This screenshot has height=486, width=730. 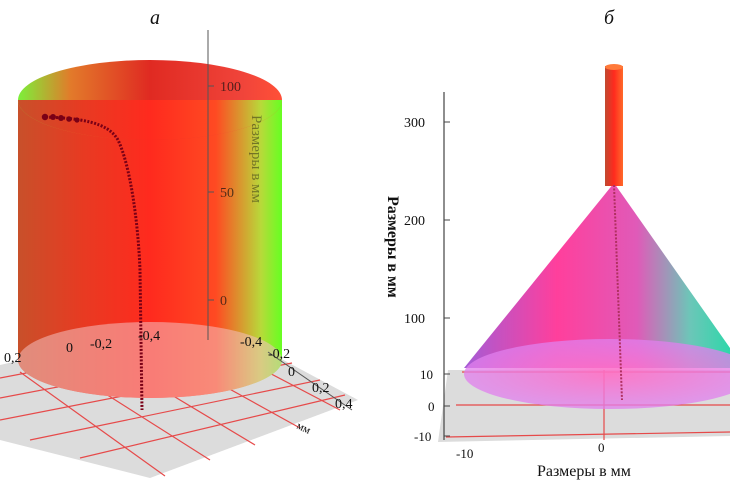 I want to click on a-side-label: мм, so click(x=304, y=428).